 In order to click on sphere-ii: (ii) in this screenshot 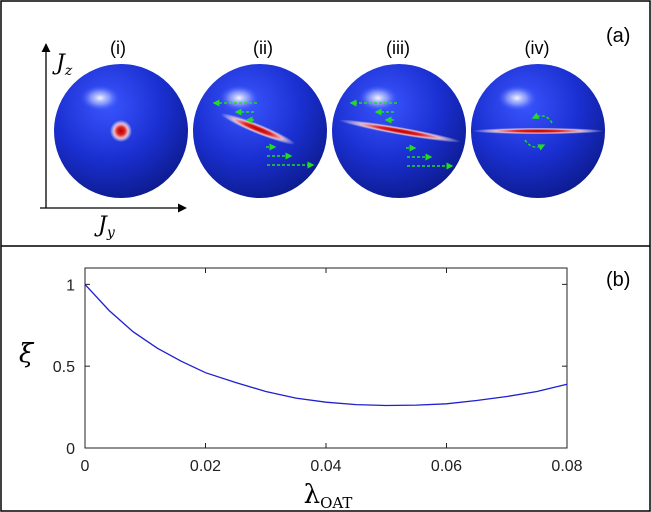, I will do `click(260, 118)`.